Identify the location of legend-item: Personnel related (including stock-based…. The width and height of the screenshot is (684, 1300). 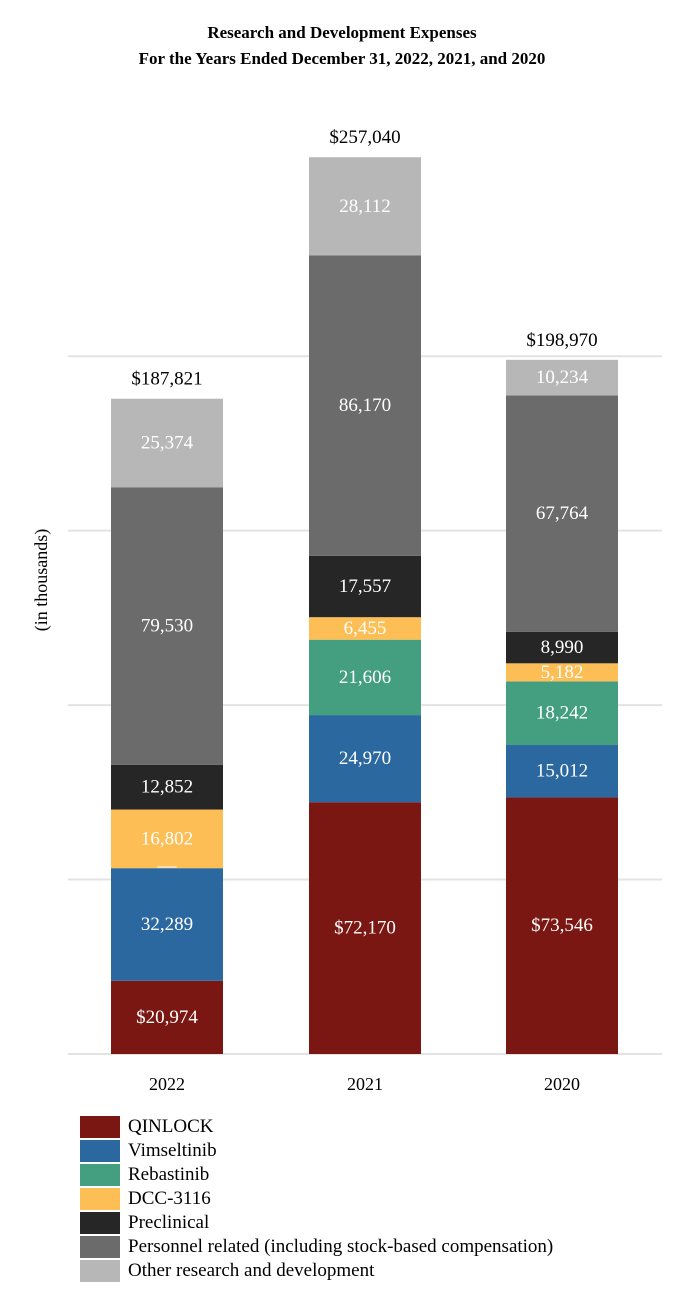
(316, 1247).